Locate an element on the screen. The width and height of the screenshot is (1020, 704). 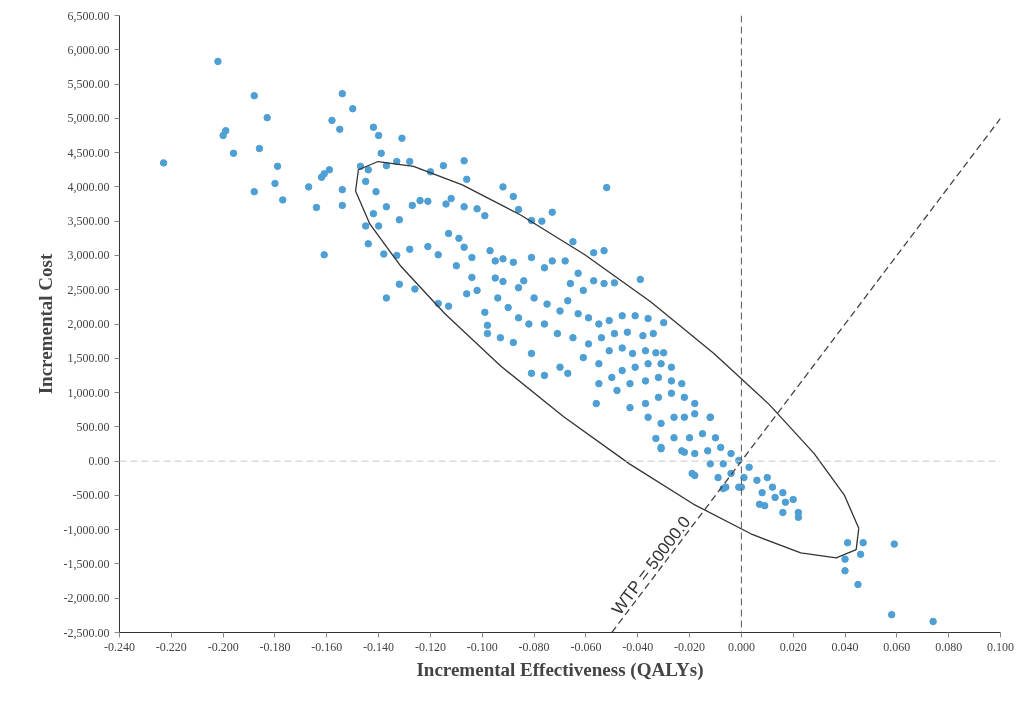
y-tick-label: 0.00 is located at coordinates (99, 461).